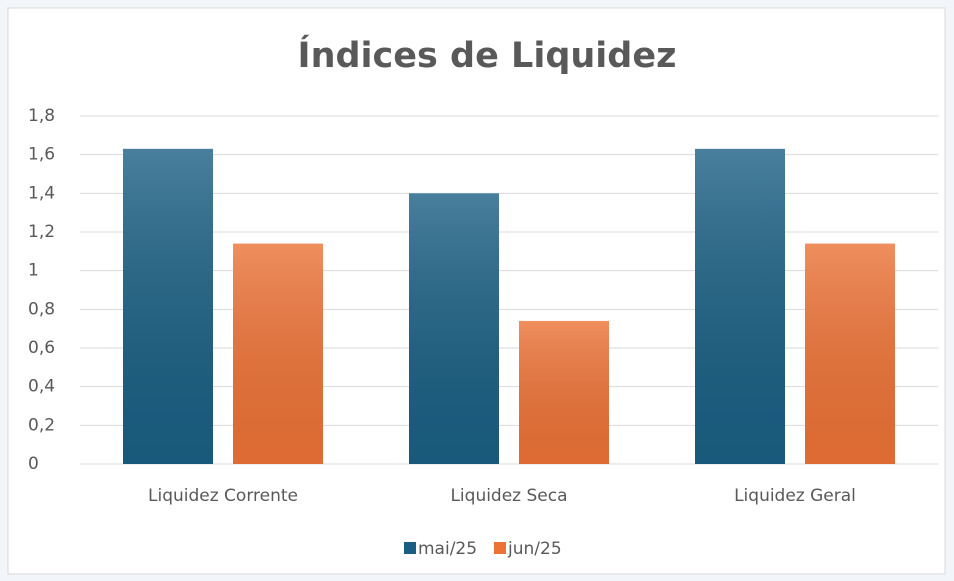  I want to click on y-tick-label: 0,4, so click(41, 387).